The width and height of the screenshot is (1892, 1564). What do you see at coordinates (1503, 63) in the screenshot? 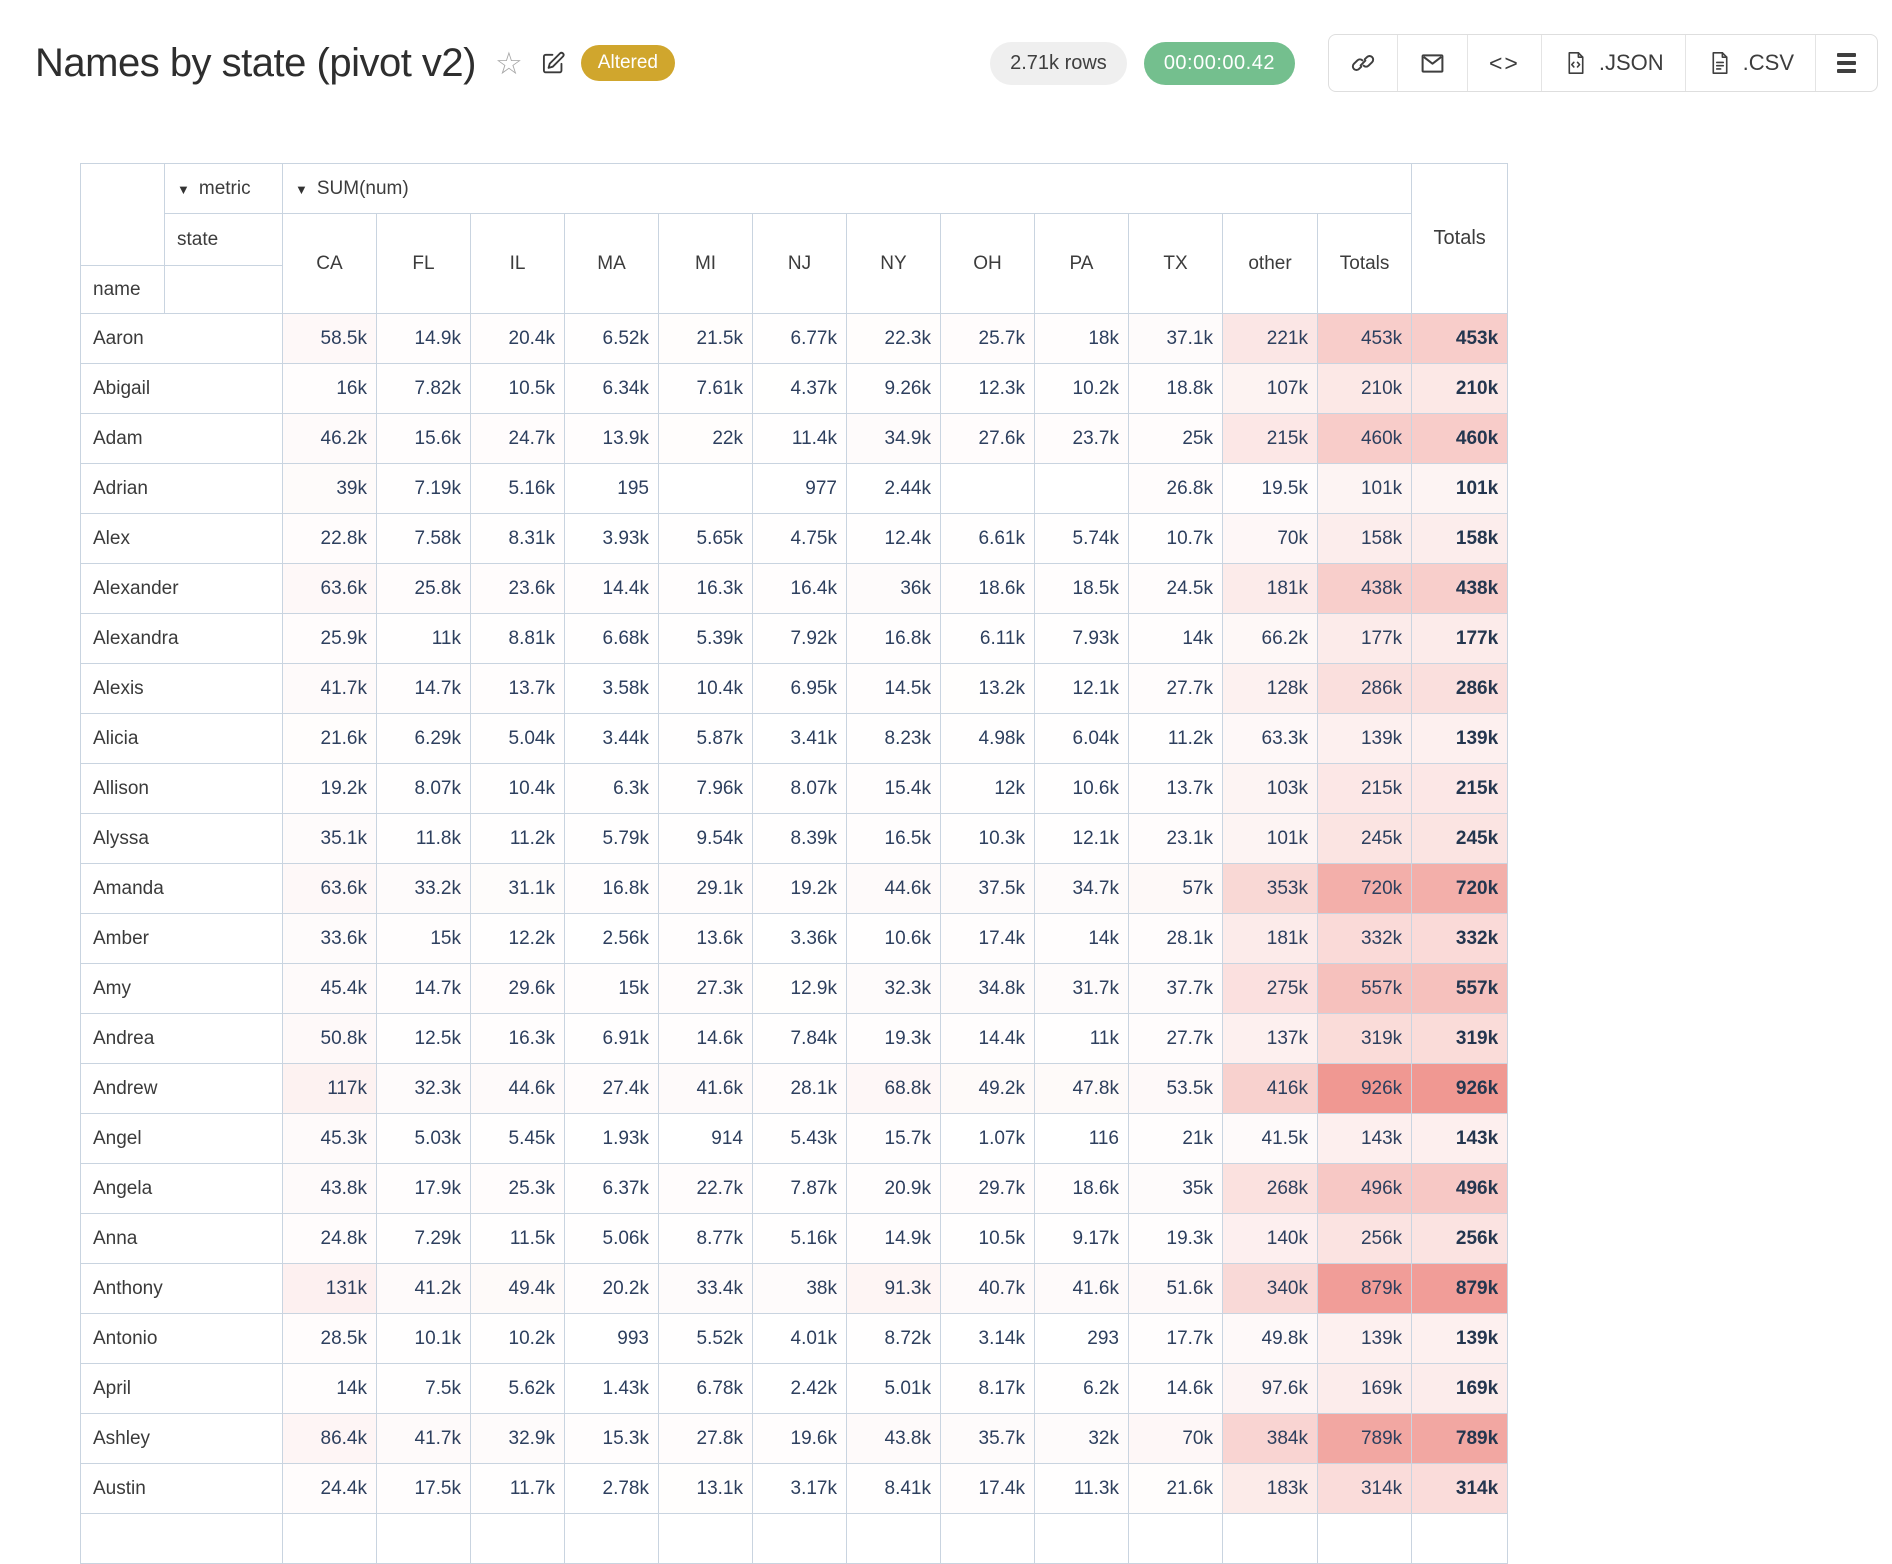
I see `embed-code-button: <>` at bounding box center [1503, 63].